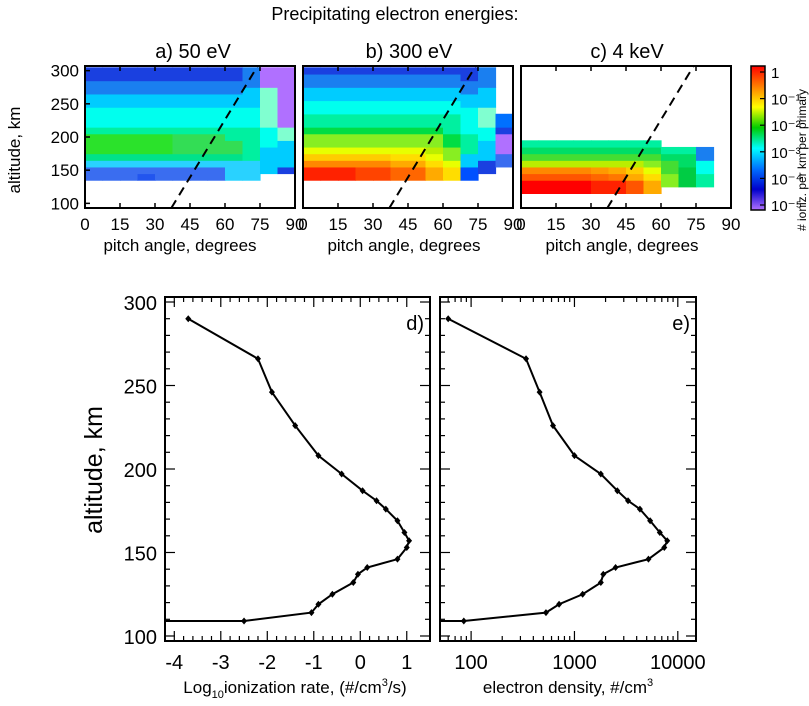 The image size is (809, 706). What do you see at coordinates (65, 170) in the screenshot?
I see `y-tick-label: 150` at bounding box center [65, 170].